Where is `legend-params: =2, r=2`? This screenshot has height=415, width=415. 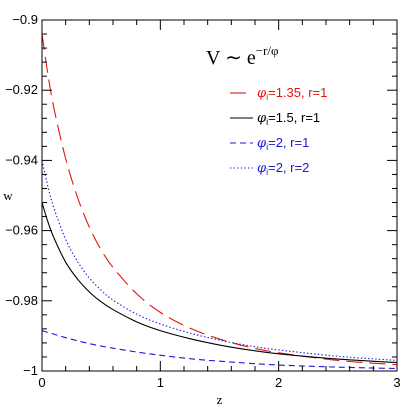 legend-params: =2, r=2 is located at coordinates (288, 167).